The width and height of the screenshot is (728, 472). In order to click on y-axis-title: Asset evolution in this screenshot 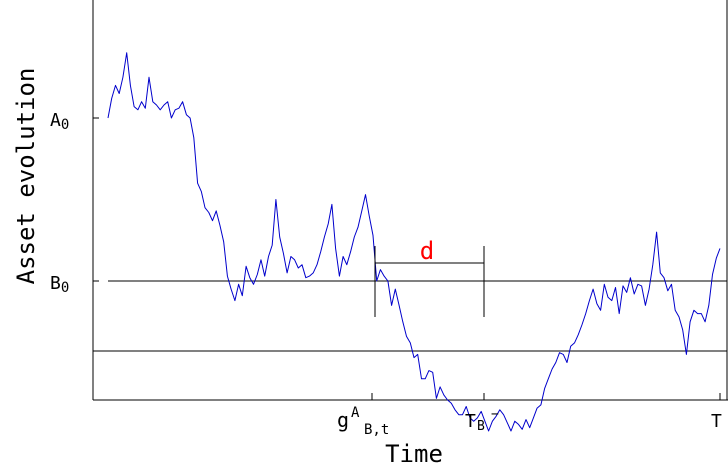, I will do `click(26, 176)`.